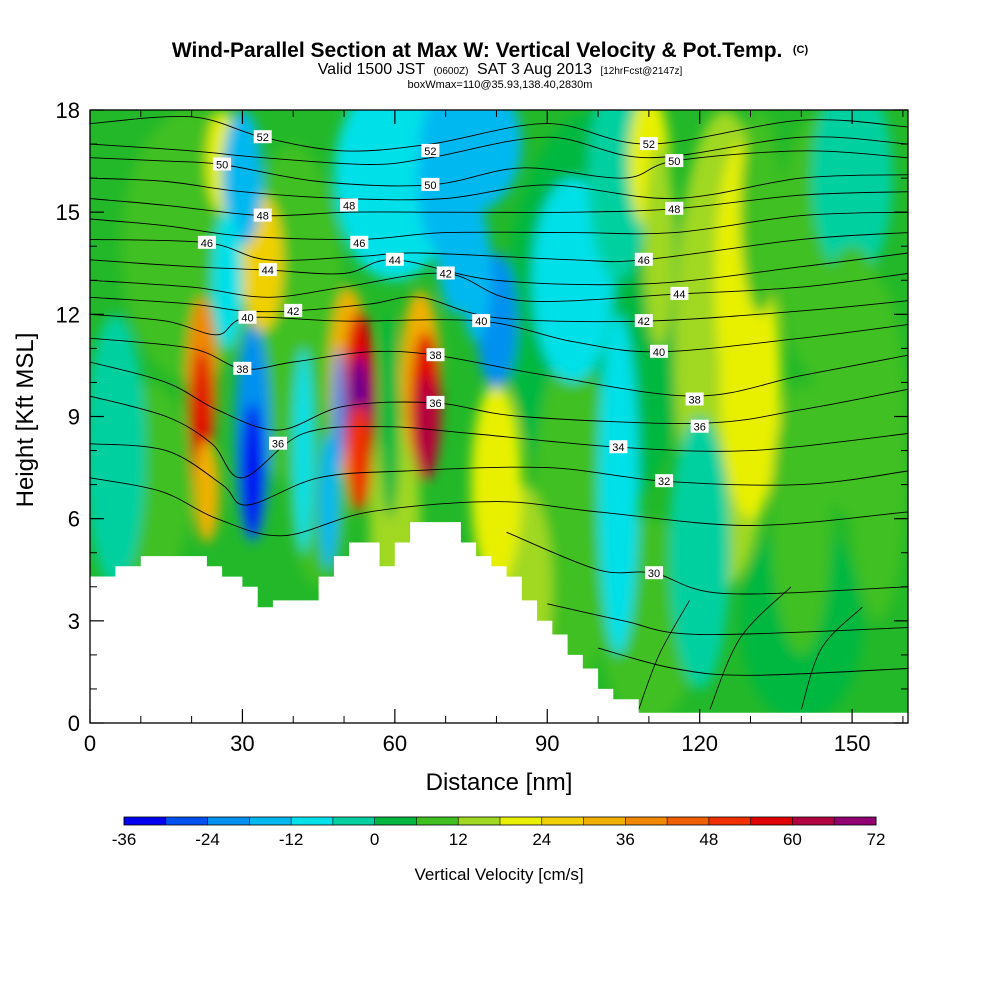  Describe the element at coordinates (541, 839) in the screenshot. I see `colorbar-tick-label: 24` at that location.